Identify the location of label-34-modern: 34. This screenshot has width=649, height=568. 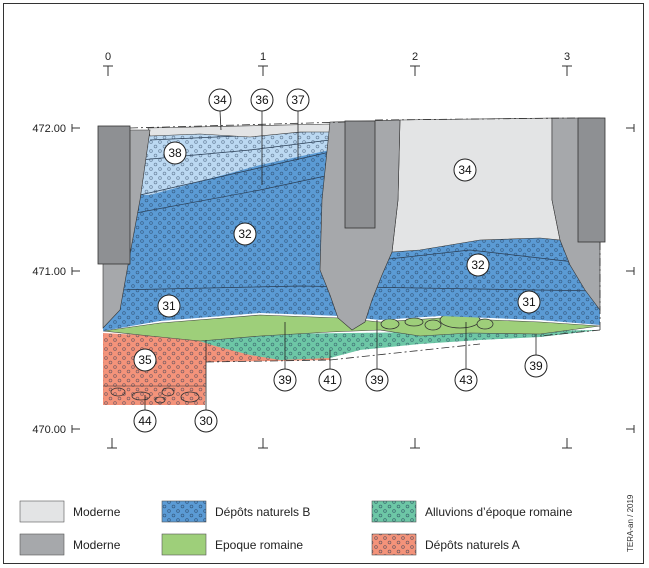
(465, 170).